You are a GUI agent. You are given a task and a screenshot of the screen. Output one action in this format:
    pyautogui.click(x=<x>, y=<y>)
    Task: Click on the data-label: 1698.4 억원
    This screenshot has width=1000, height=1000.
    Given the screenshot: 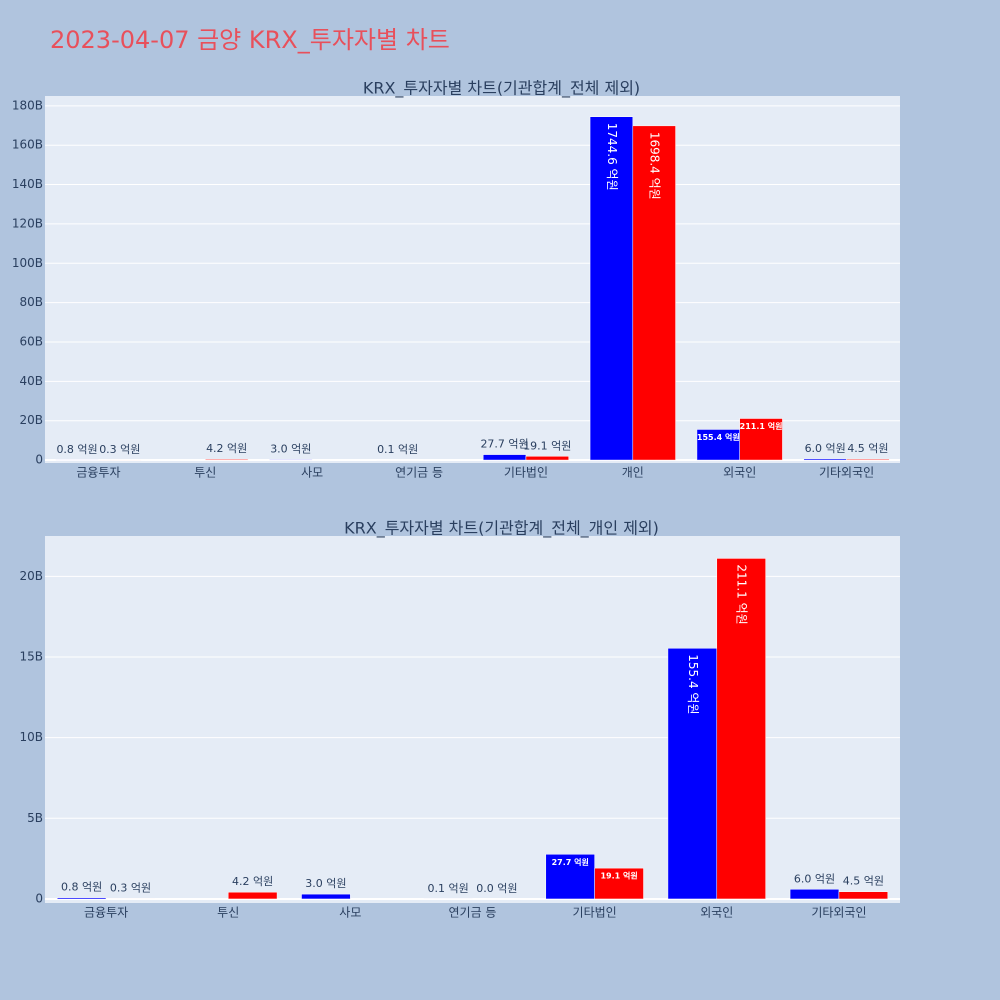 What is the action you would take?
    pyautogui.click(x=655, y=166)
    